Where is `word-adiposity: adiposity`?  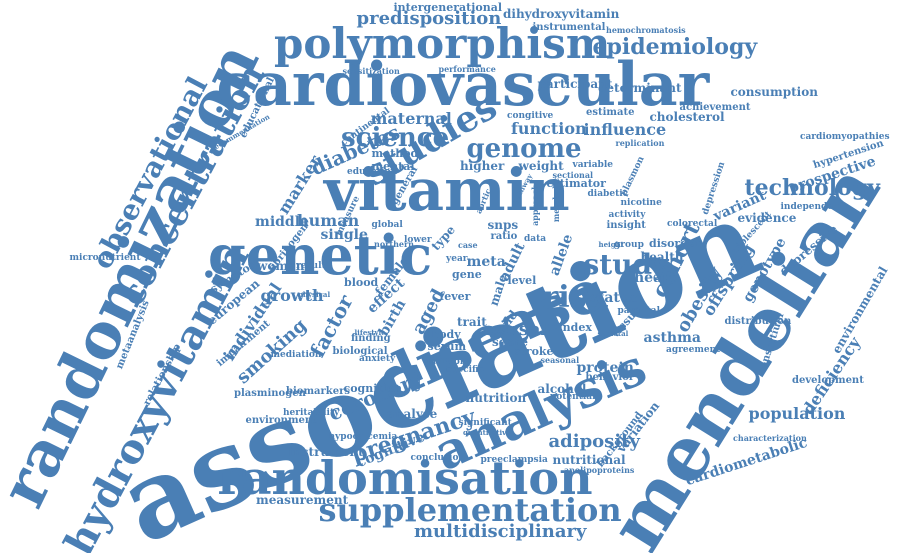 word-adiposity: adiposity is located at coordinates (594, 441).